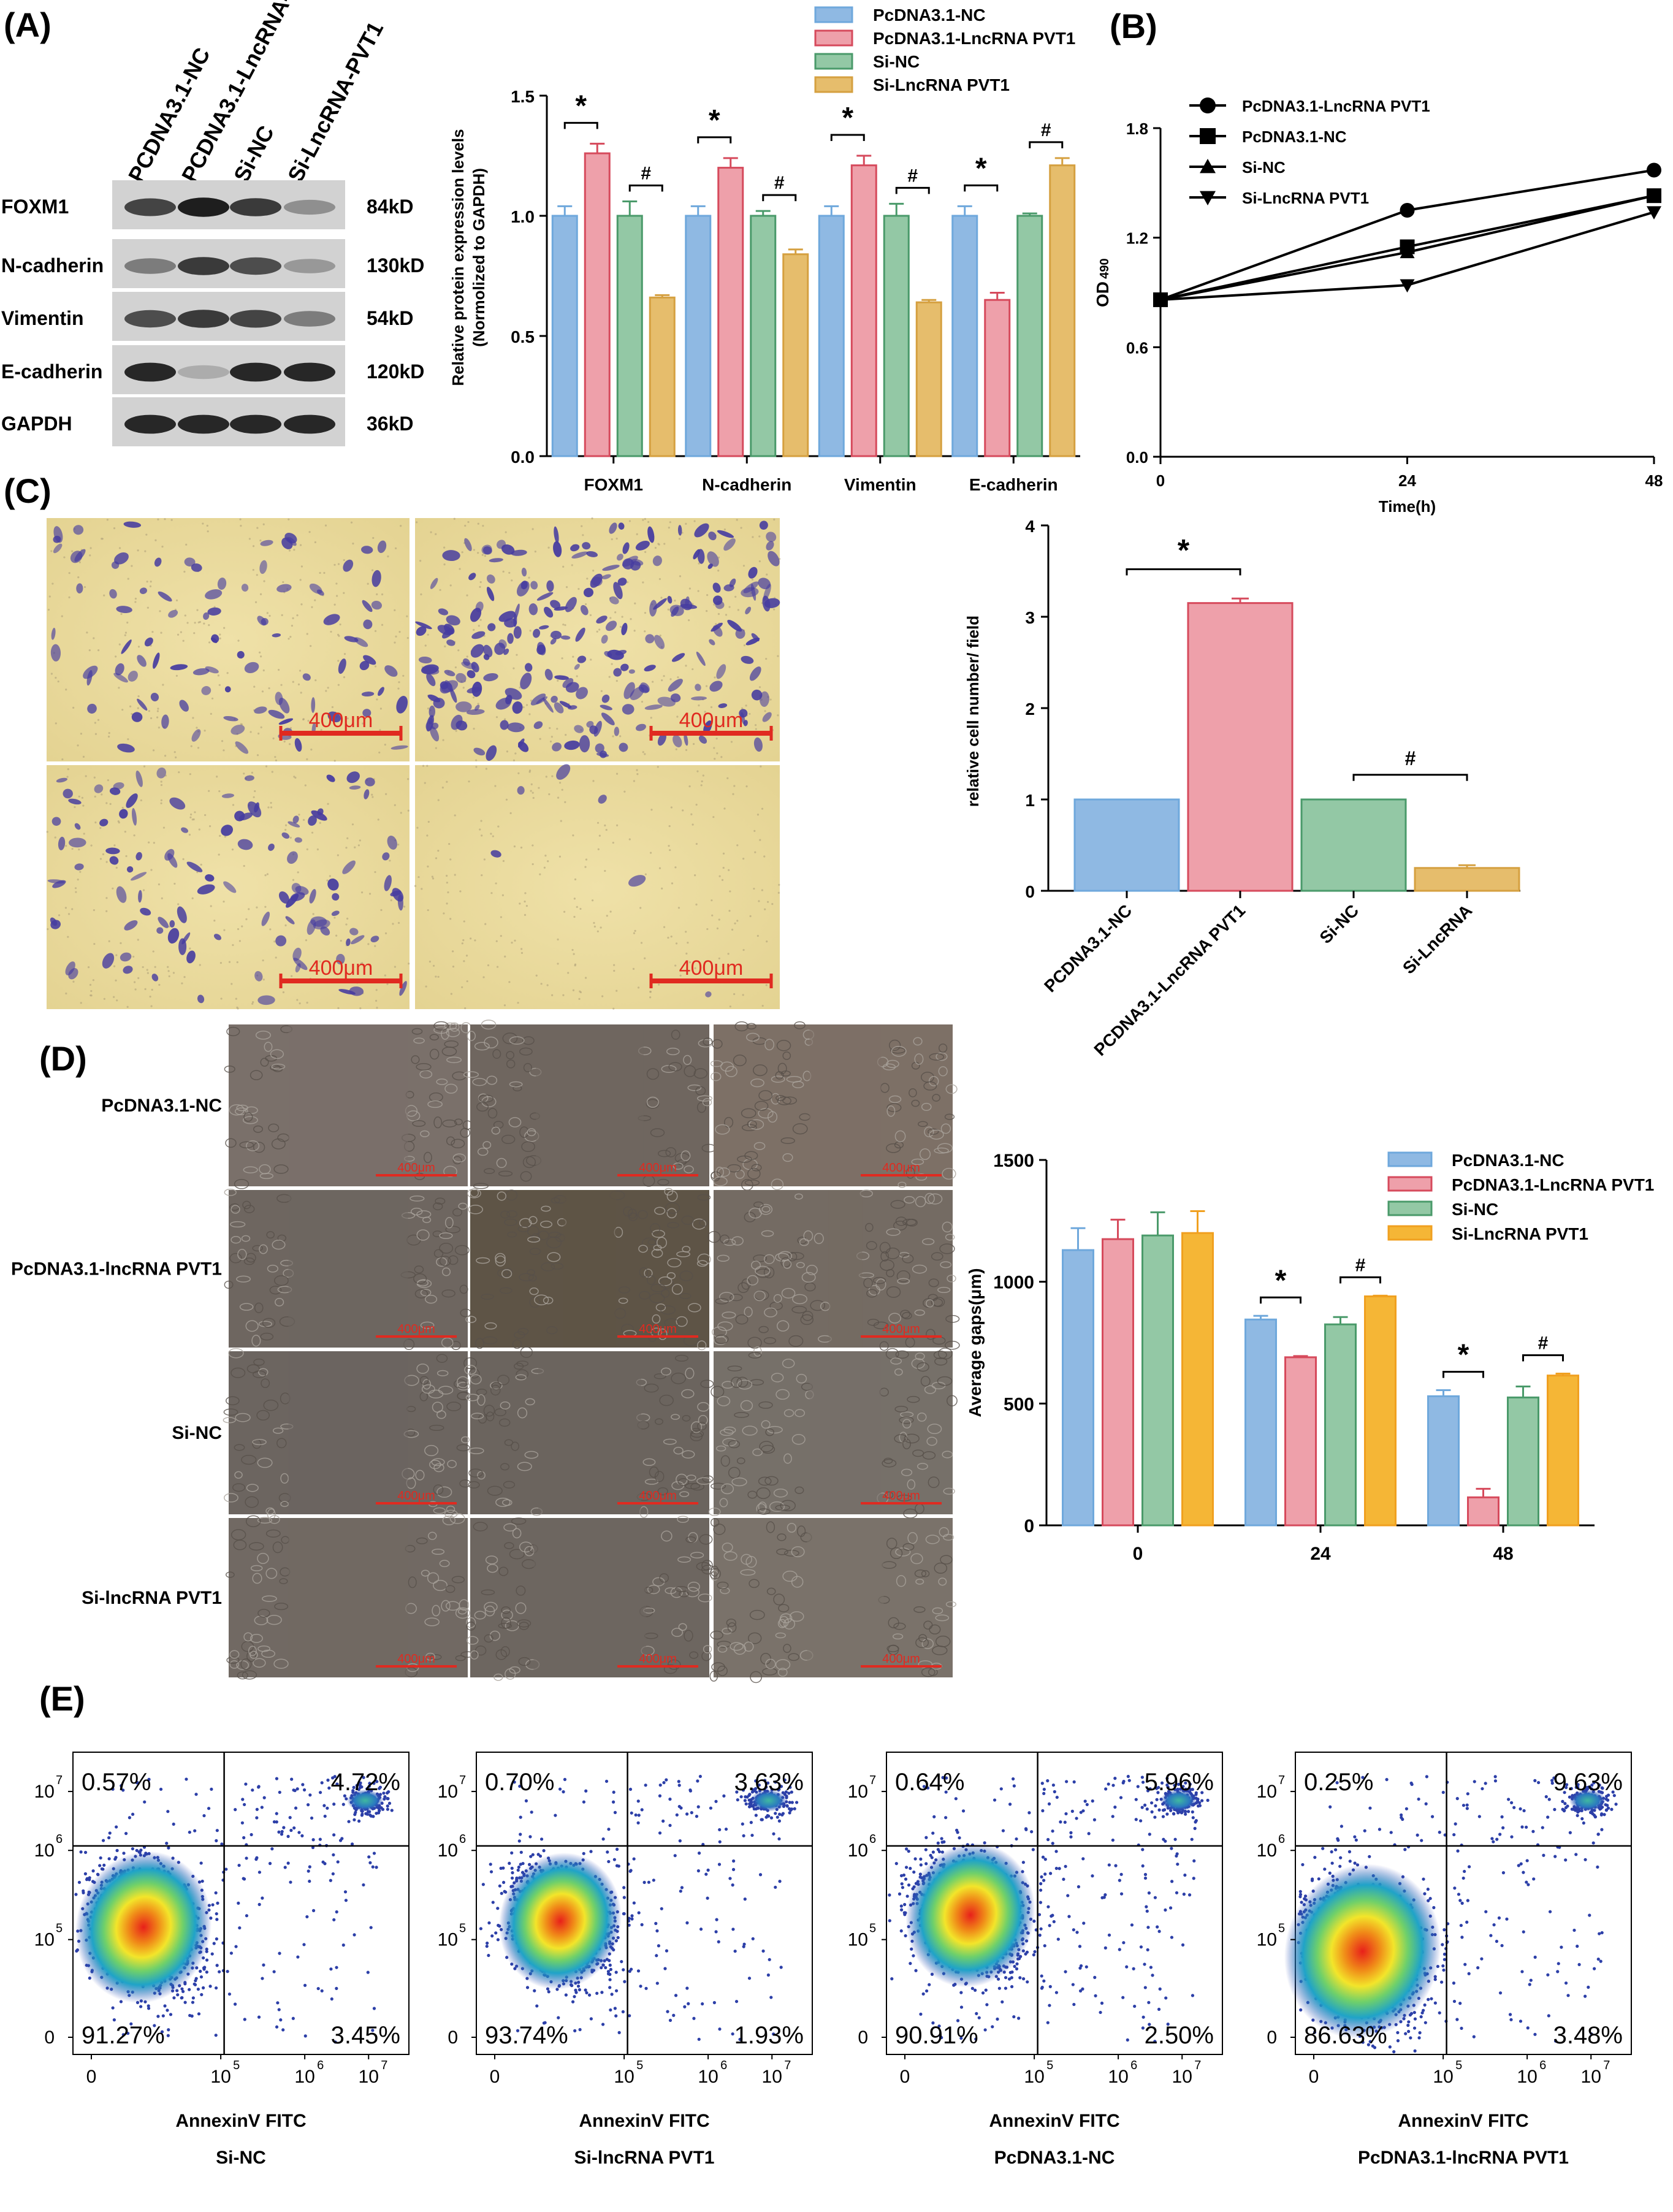 The width and height of the screenshot is (1673, 2212). What do you see at coordinates (458, 257) in the screenshot?
I see `y-axis-label: Relative protein expression levels` at bounding box center [458, 257].